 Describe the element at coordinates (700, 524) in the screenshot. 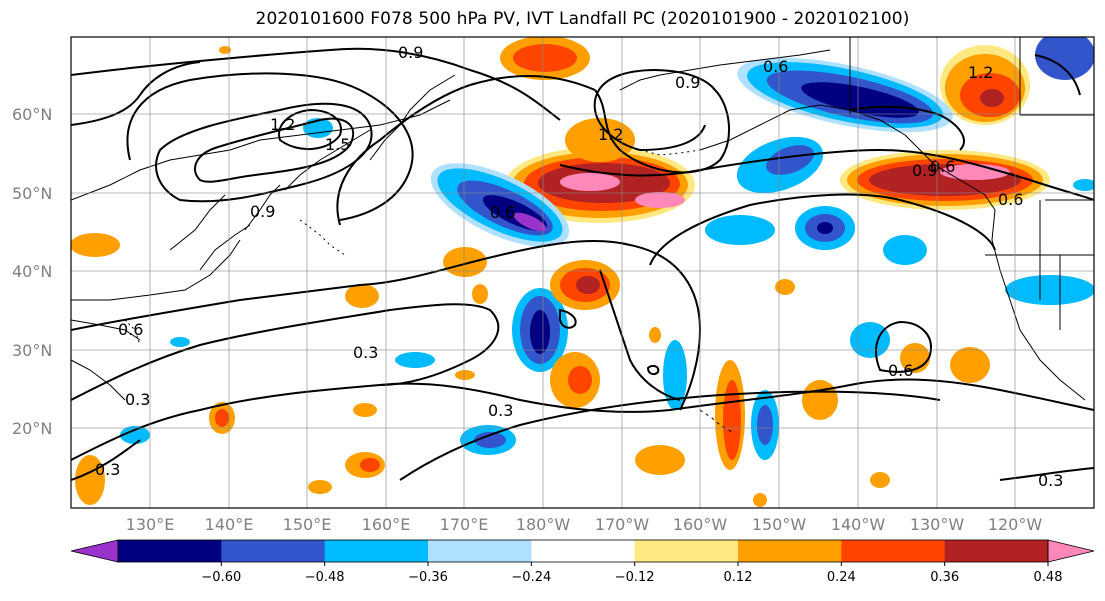

I see `lon-label: 160°W` at that location.